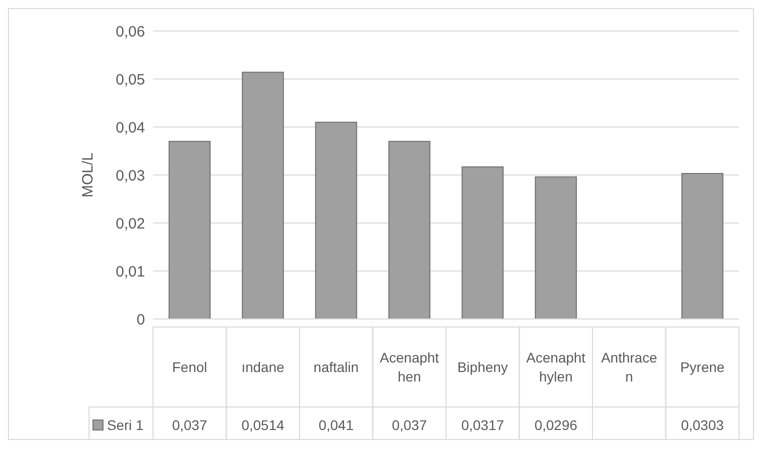  I want to click on x-tick-label: Anthracen, so click(629, 367).